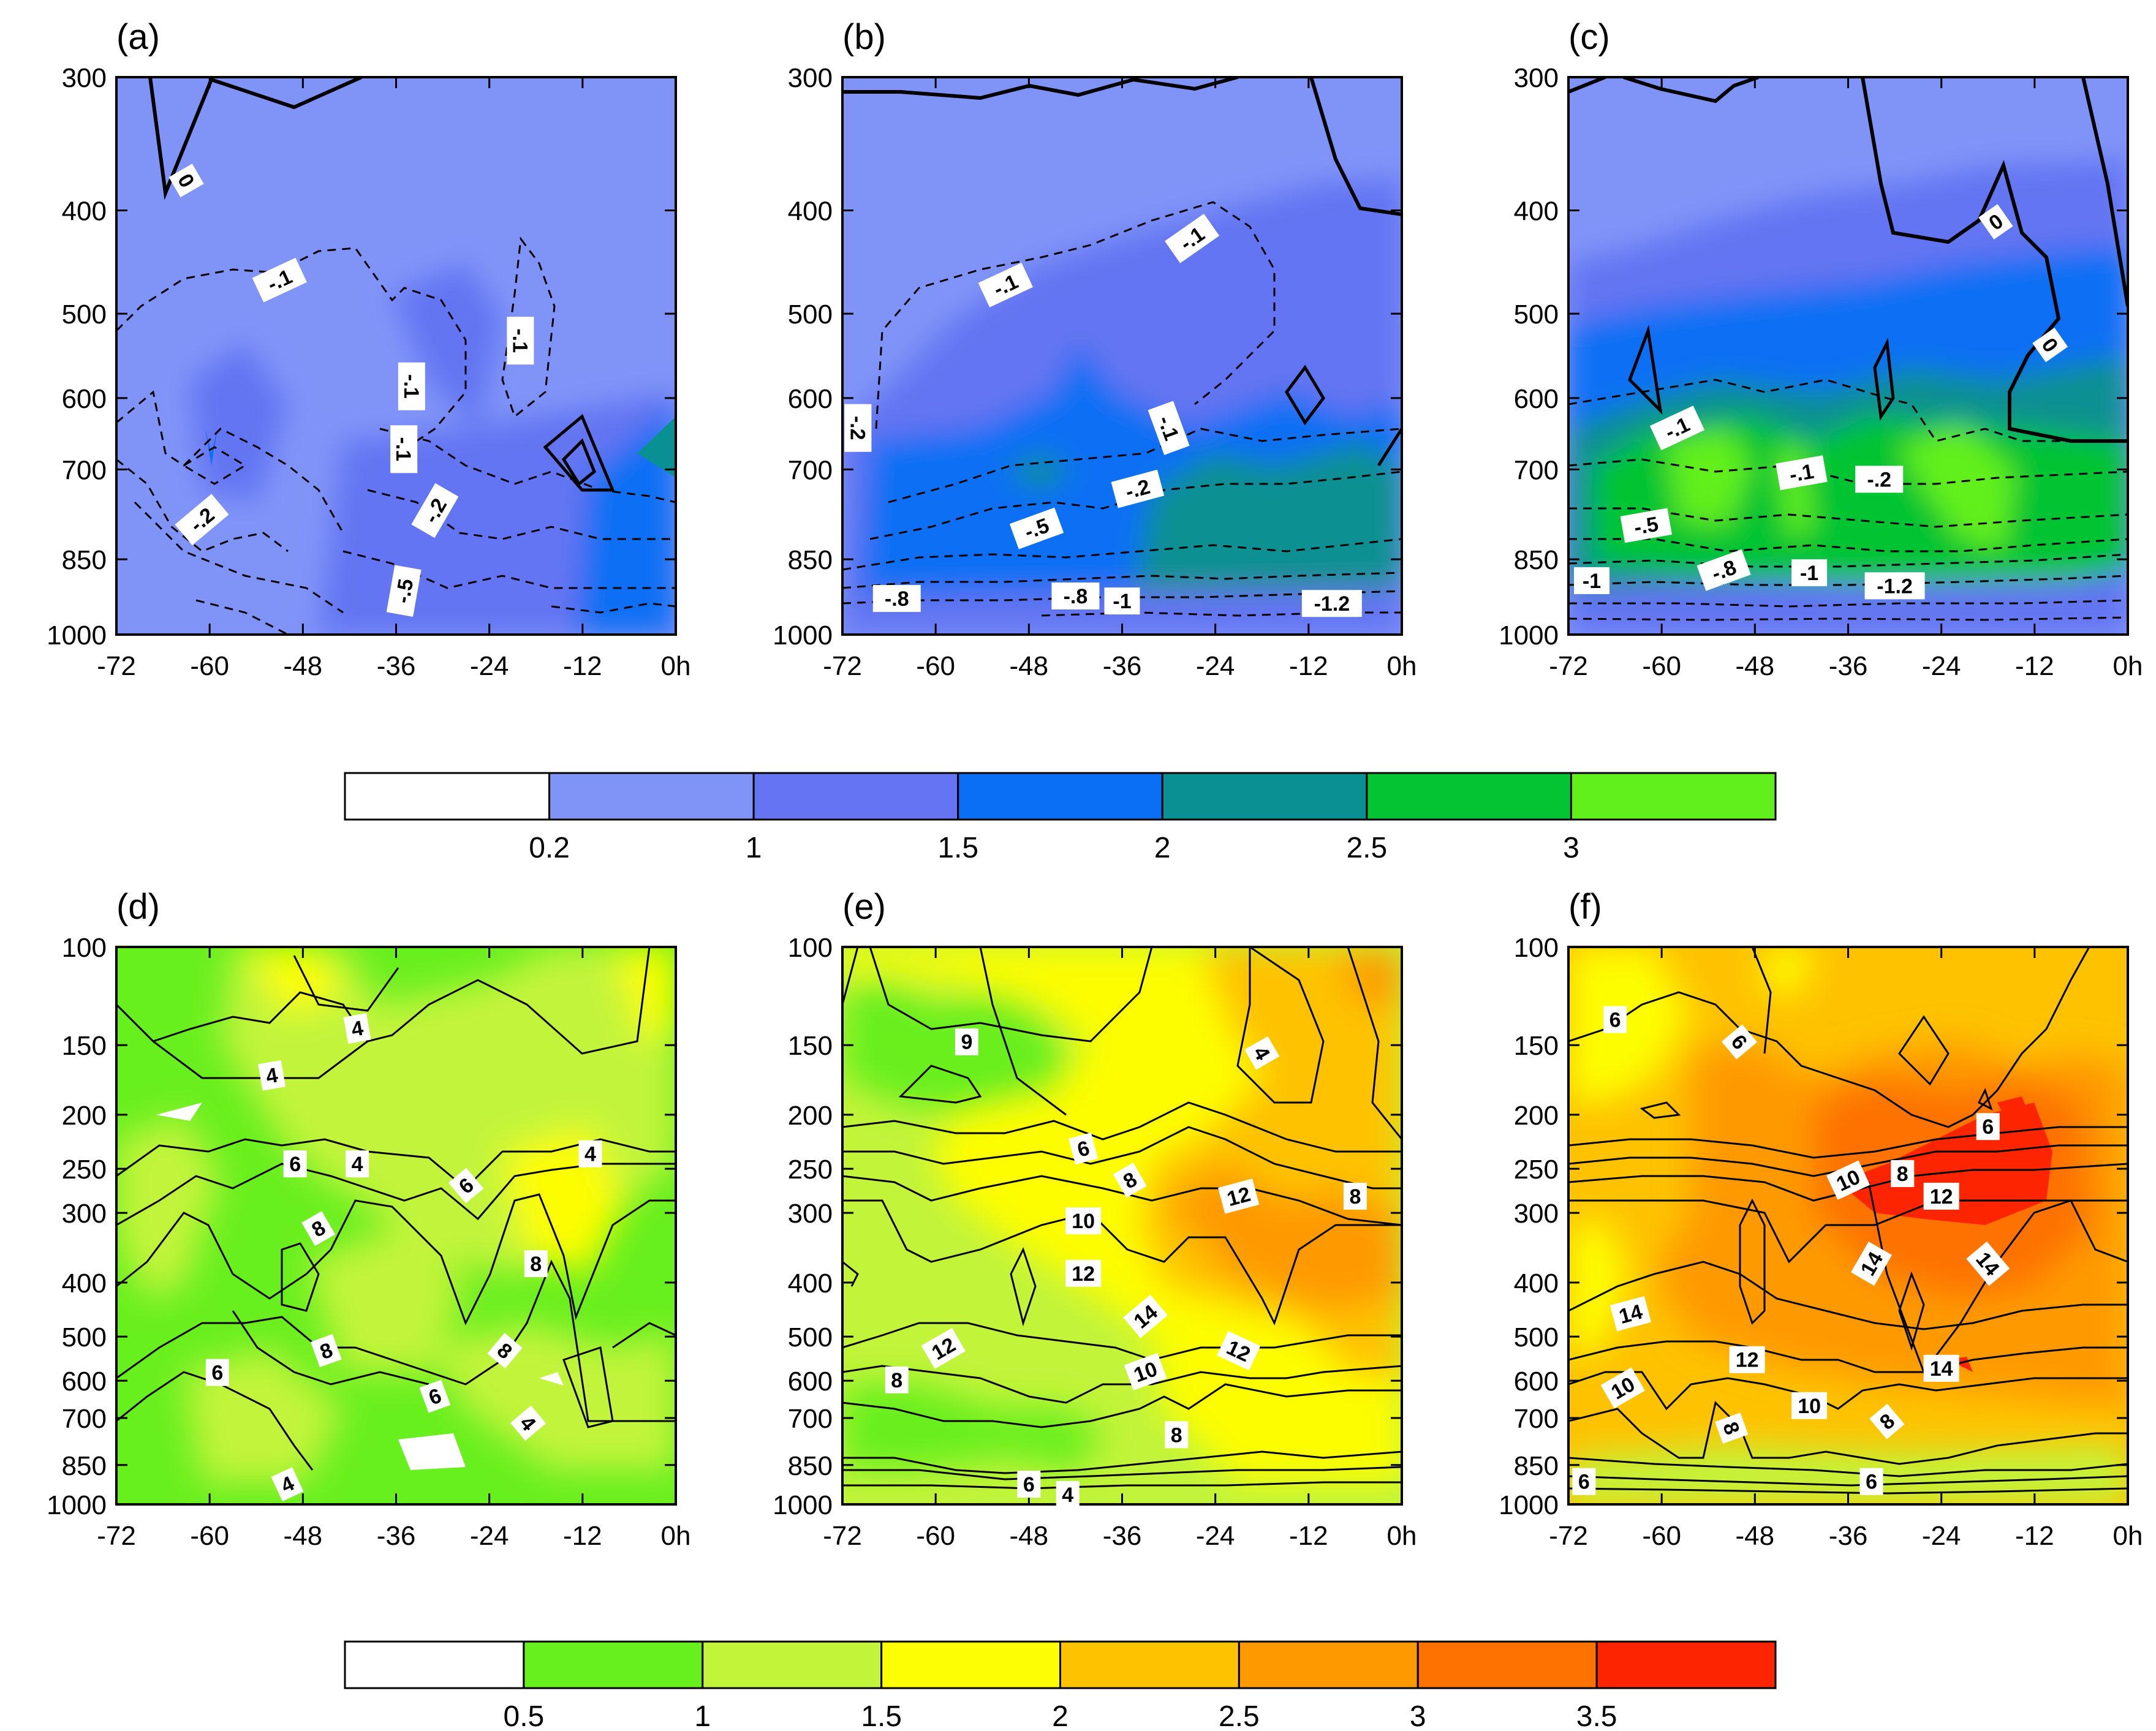  Describe the element at coordinates (1813, 1226) in the screenshot. I see `panel-f-y-axis: 100 150 200 250 300 400 500 600 700 850 1000` at that location.